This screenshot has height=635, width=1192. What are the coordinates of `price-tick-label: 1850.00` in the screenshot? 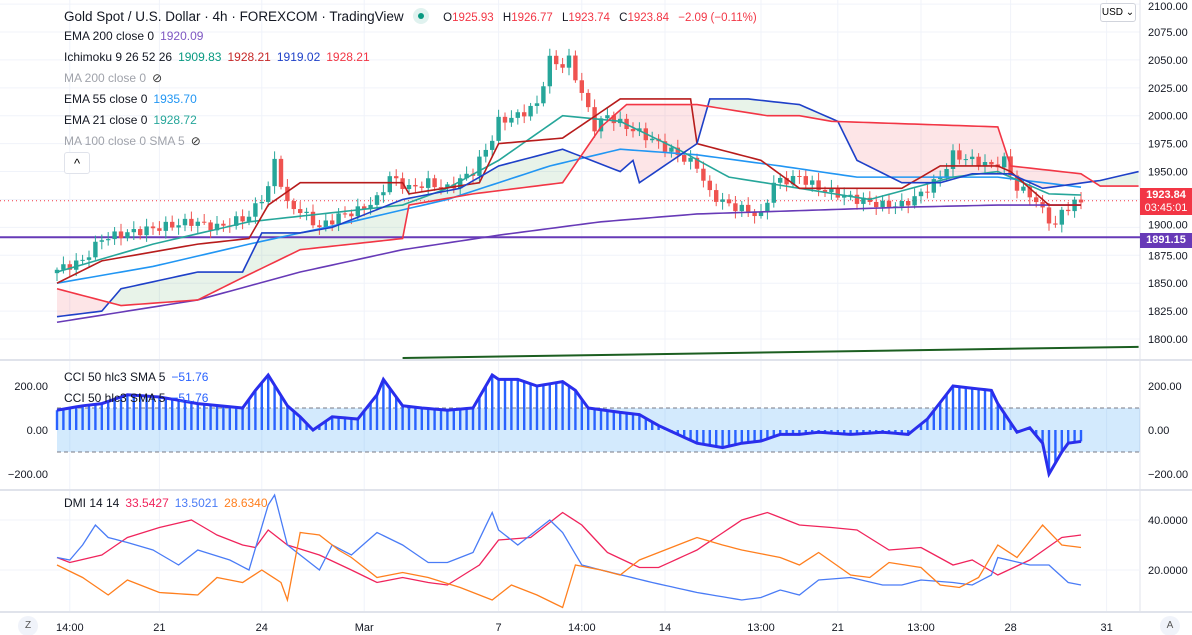 It's located at (1168, 284).